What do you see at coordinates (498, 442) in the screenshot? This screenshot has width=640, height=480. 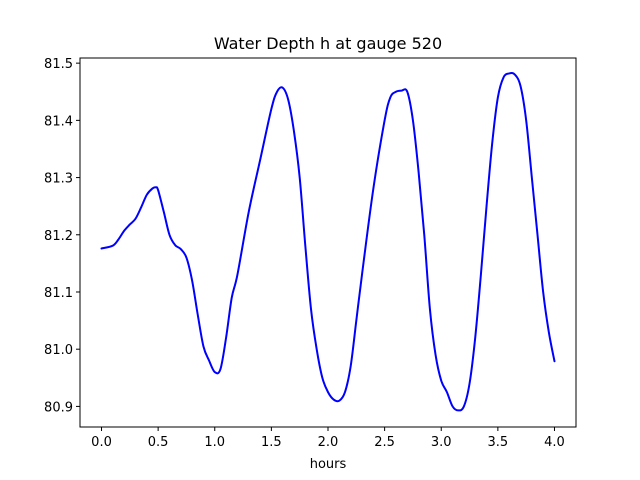 I see `x-tick-label: 3.5` at bounding box center [498, 442].